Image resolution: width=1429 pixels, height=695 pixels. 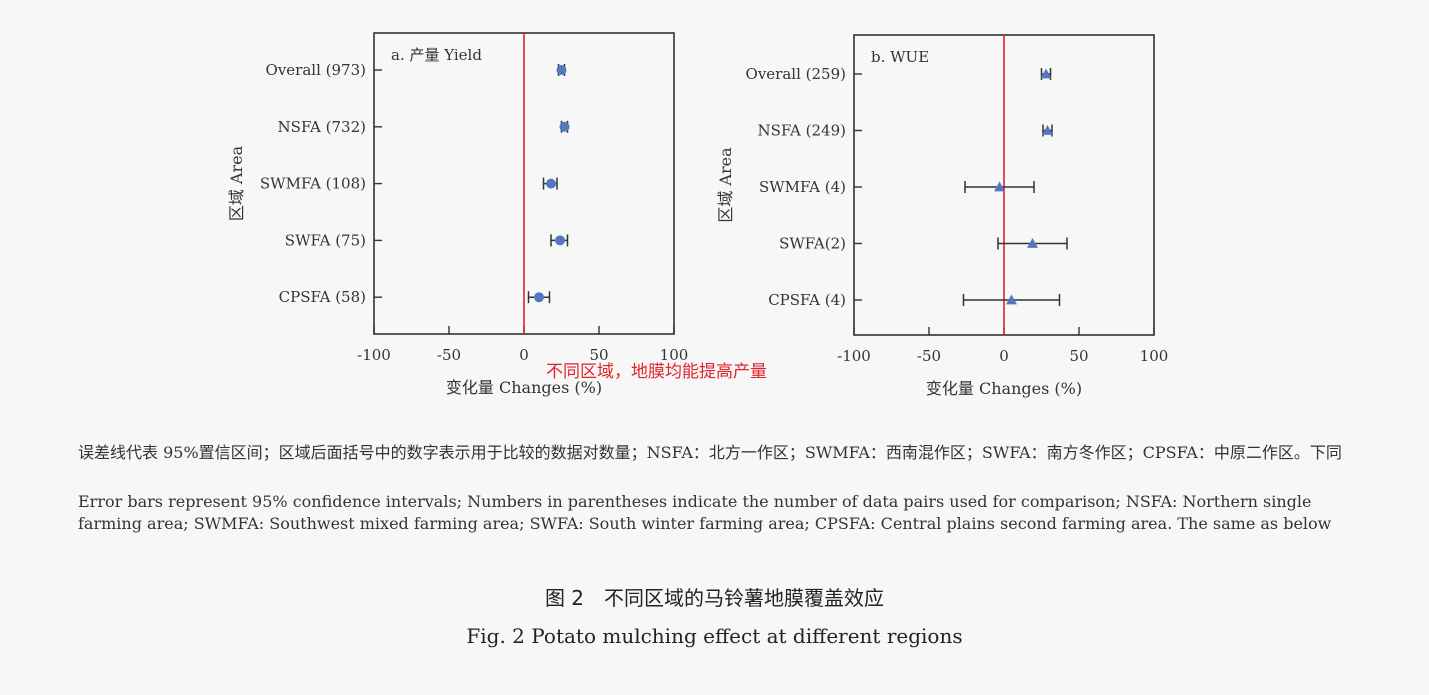 I want to click on y-tick-label: SWFA(2), so click(x=812, y=244).